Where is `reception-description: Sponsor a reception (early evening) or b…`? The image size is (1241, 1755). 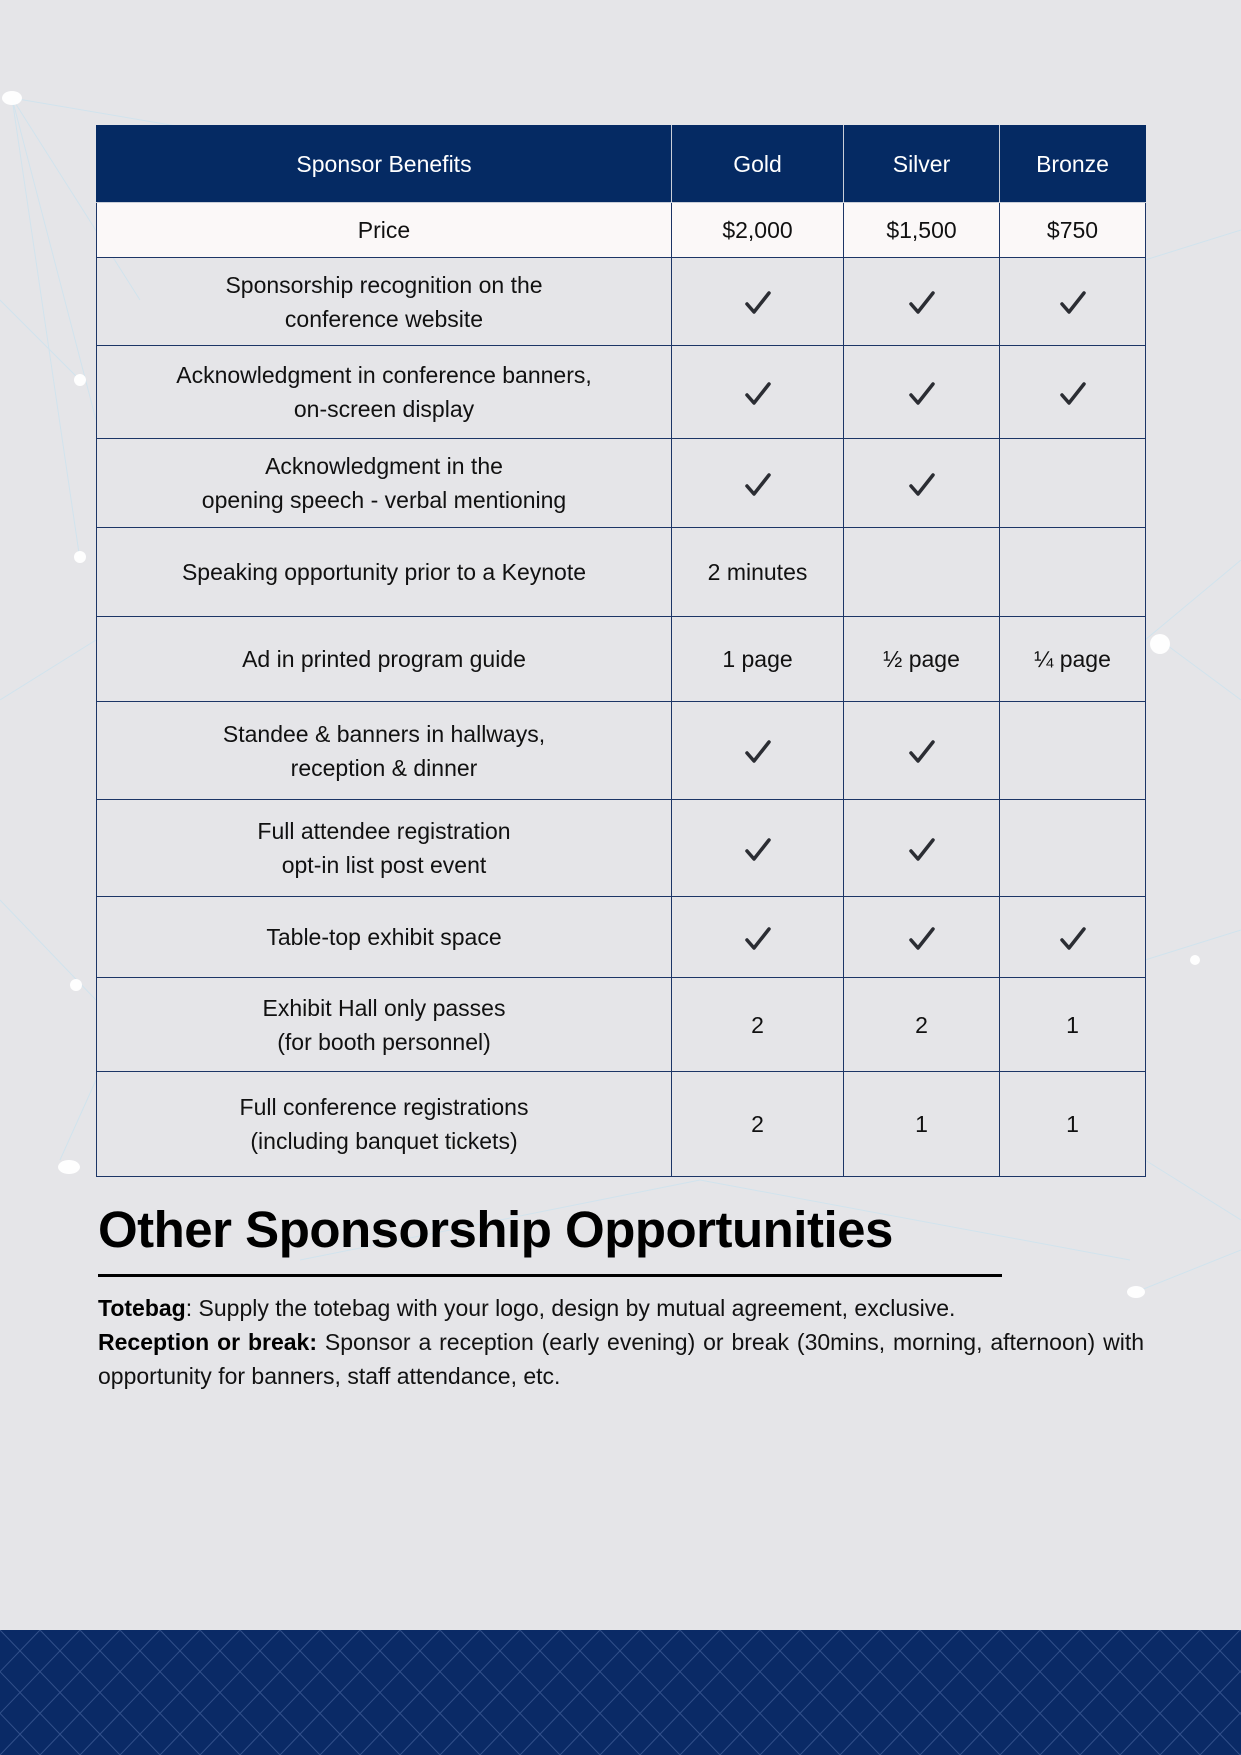 reception-description: Sponsor a reception (early evening) or b… is located at coordinates (621, 1359).